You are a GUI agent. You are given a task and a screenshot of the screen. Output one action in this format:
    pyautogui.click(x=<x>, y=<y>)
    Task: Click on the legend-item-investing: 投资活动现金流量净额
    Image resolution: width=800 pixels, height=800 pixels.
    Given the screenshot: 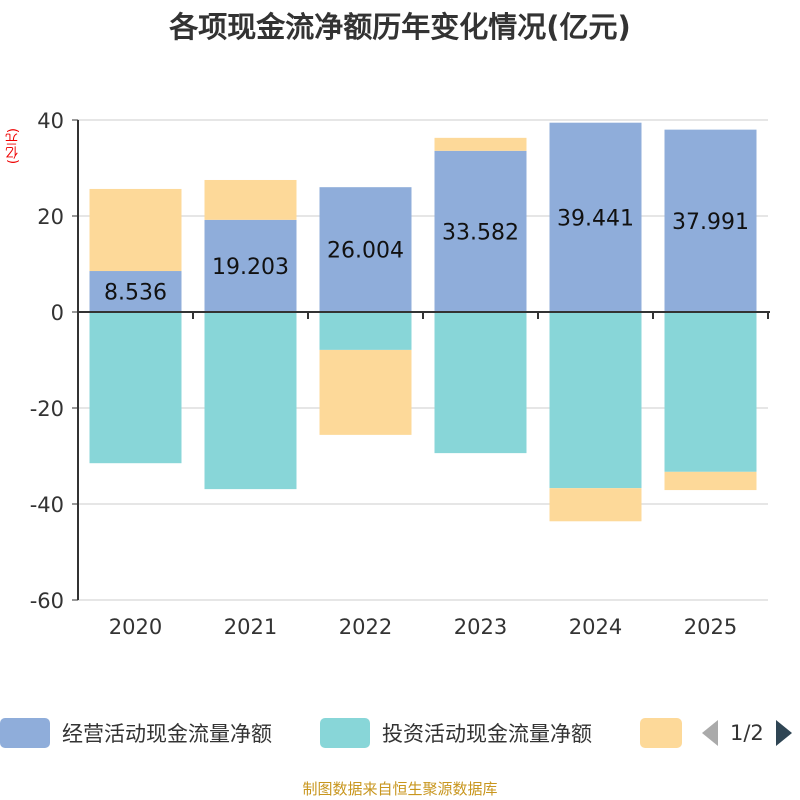 What is the action you would take?
    pyautogui.click(x=456, y=733)
    